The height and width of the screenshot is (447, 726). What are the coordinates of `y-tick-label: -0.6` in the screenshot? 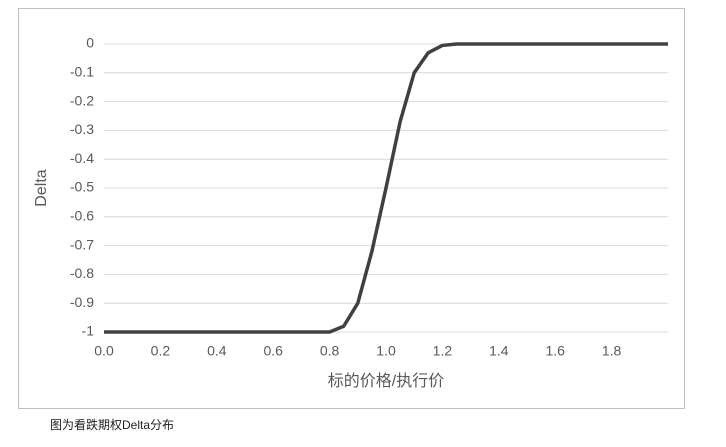 It's located at (82, 216).